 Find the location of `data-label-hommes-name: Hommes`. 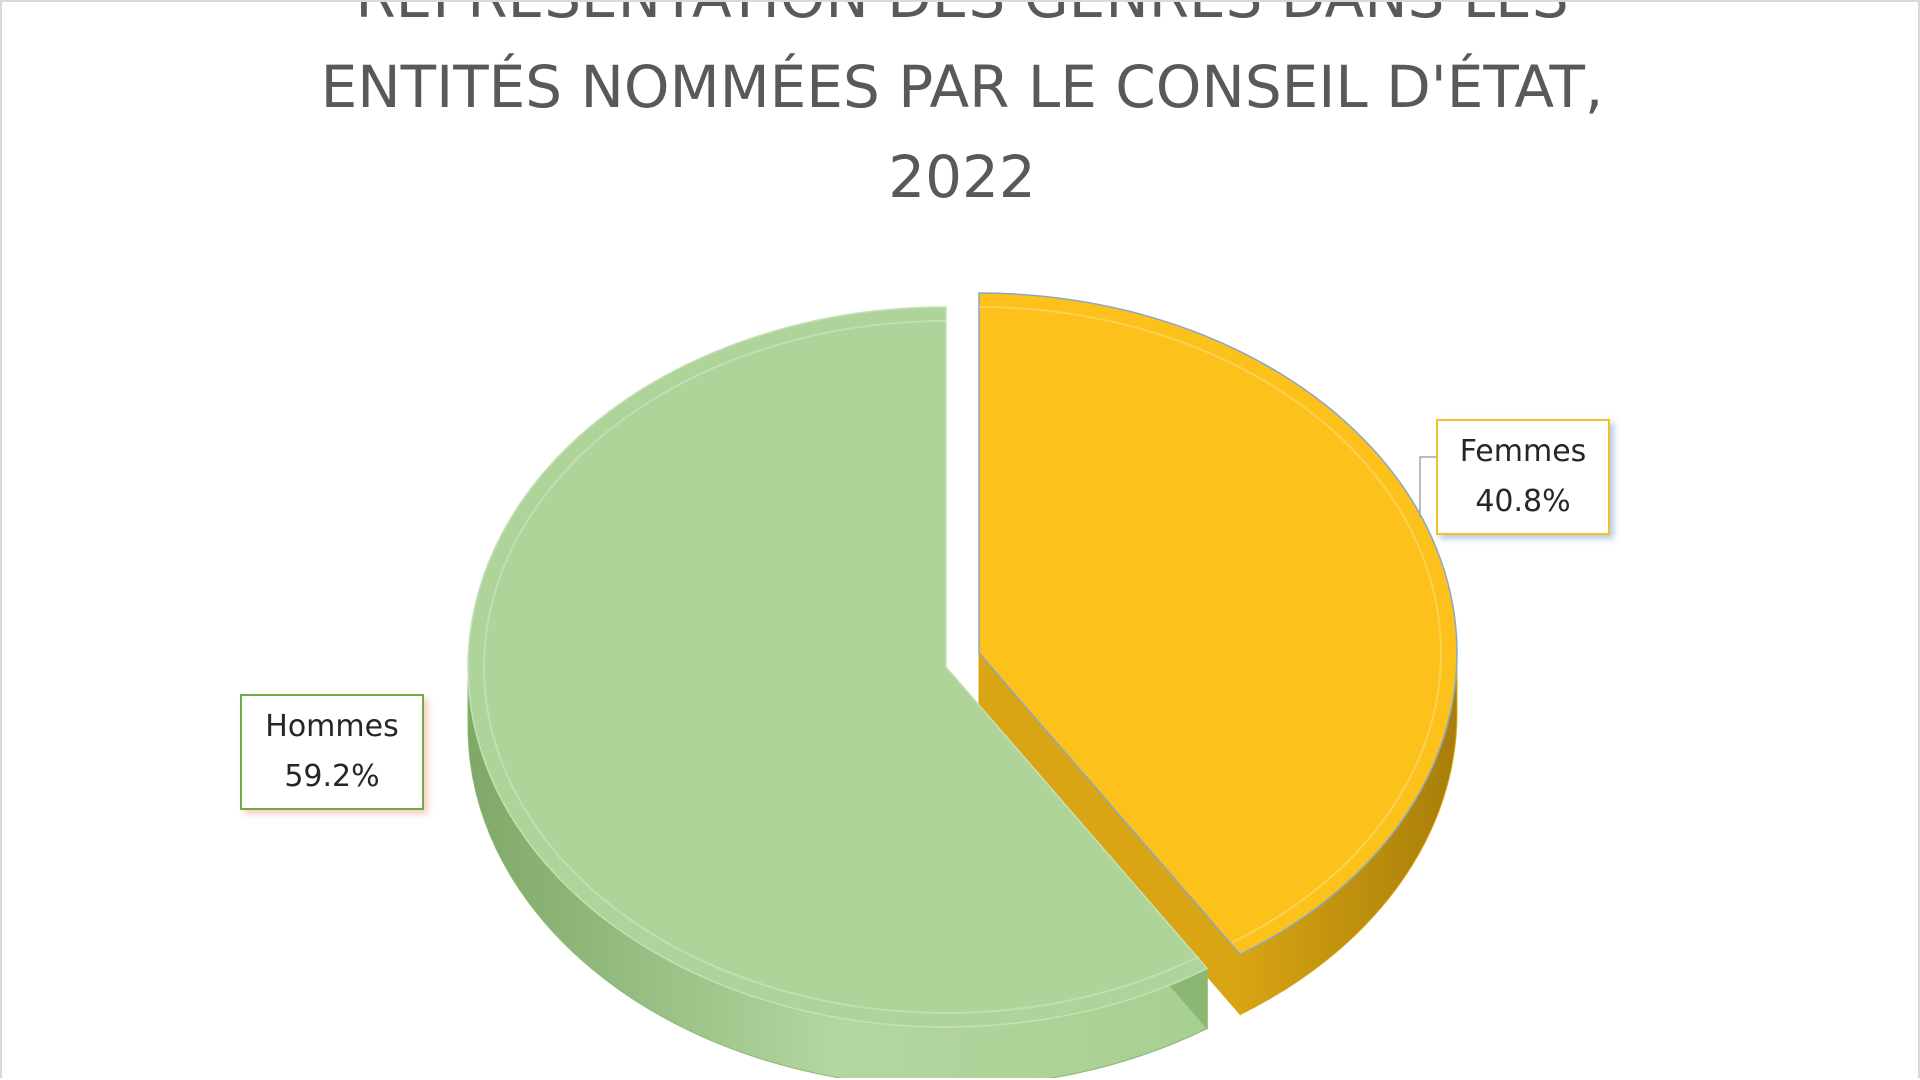

data-label-hommes-name: Hommes is located at coordinates (332, 726).